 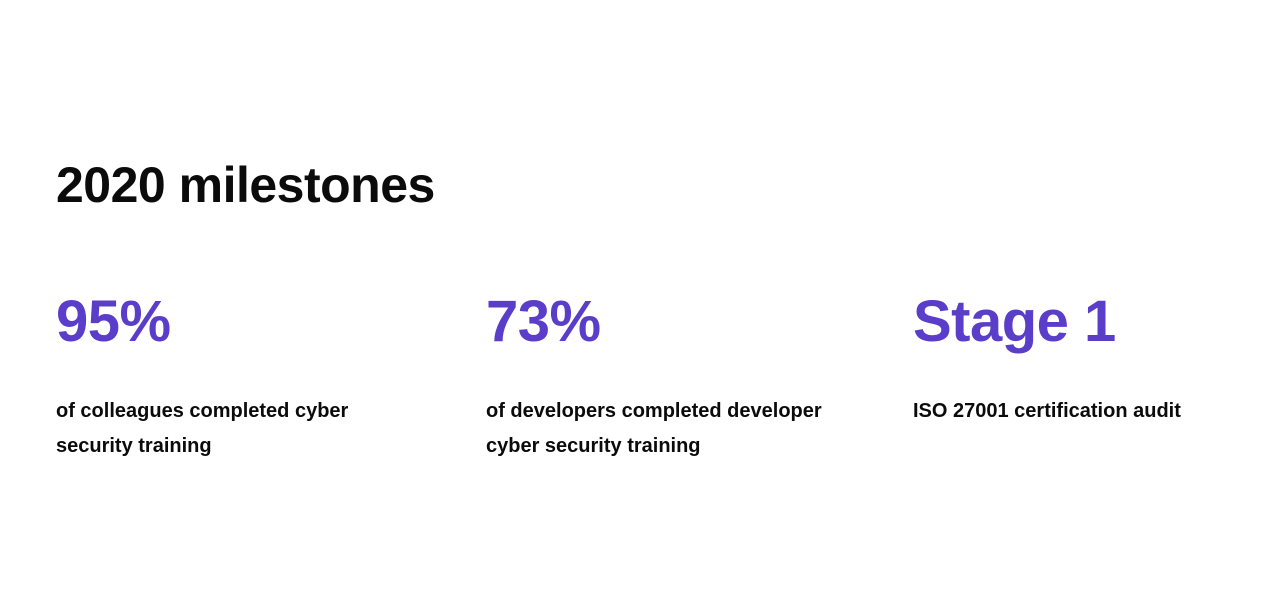 I want to click on stat-value: Stage 1, so click(x=1014, y=321).